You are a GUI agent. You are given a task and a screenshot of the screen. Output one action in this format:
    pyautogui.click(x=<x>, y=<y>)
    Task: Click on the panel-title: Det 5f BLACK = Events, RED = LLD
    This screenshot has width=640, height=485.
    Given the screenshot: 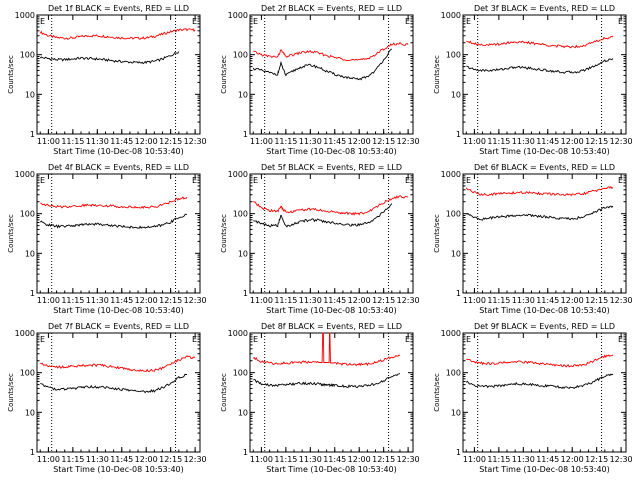 What is the action you would take?
    pyautogui.click(x=331, y=167)
    